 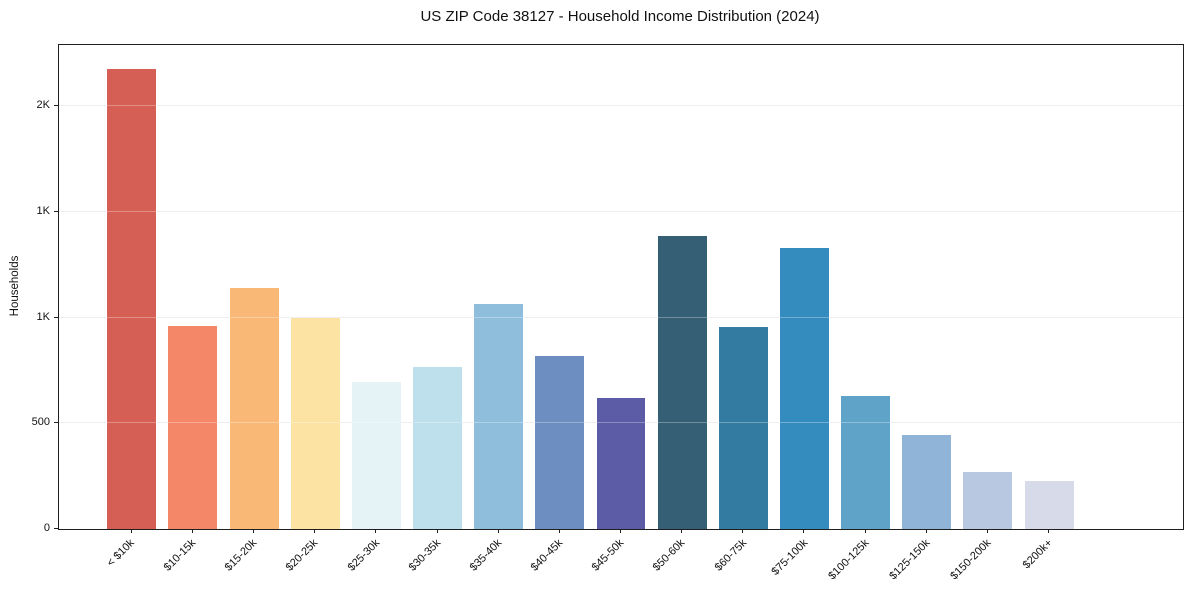 I want to click on x-tick-label-text: < $10k, so click(x=121, y=553).